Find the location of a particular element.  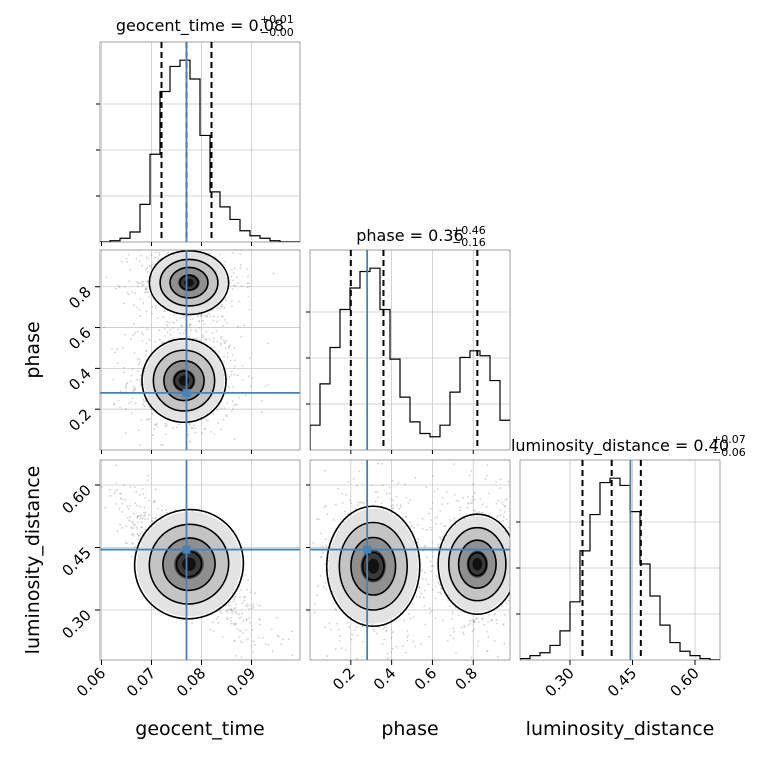

panel-luminosity_distance-vs-phase is located at coordinates (411, 560).